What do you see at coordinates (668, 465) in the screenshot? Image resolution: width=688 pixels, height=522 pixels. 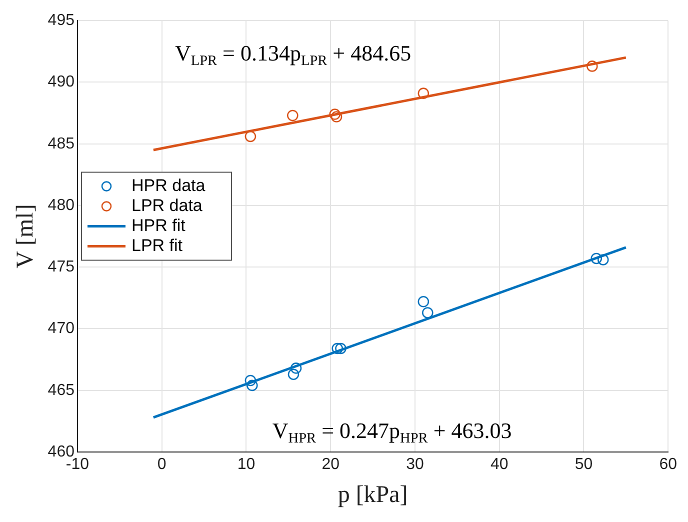 I see `x-tick-label: 60` at bounding box center [668, 465].